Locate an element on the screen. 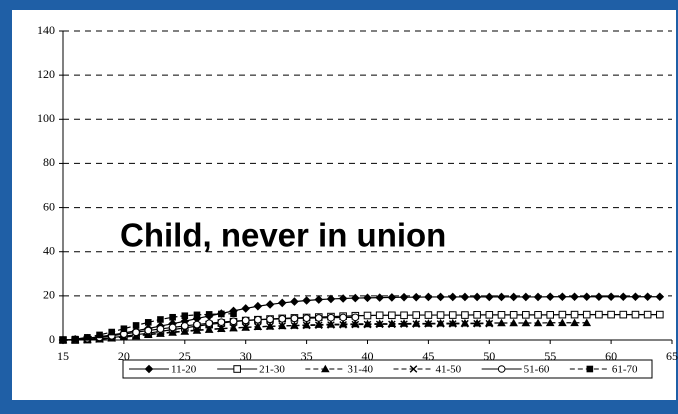 The height and width of the screenshot is (414, 678). x-tick-label: 55 is located at coordinates (550, 356).